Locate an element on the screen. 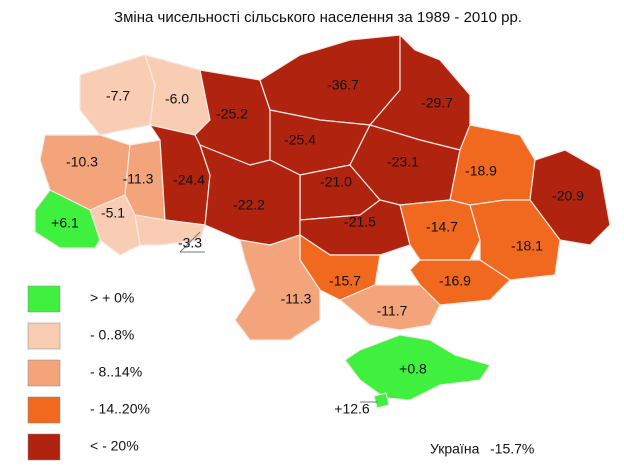 The width and height of the screenshot is (624, 475). total-label: Україна is located at coordinates (455, 449).